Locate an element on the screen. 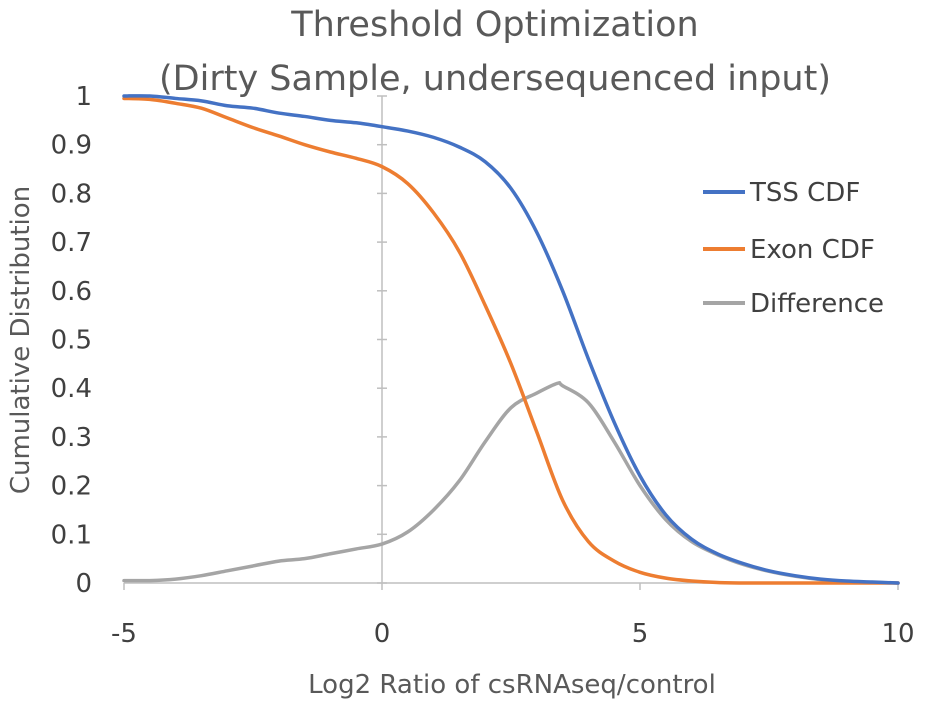  y-tick-label: 0.2 is located at coordinates (71, 487).